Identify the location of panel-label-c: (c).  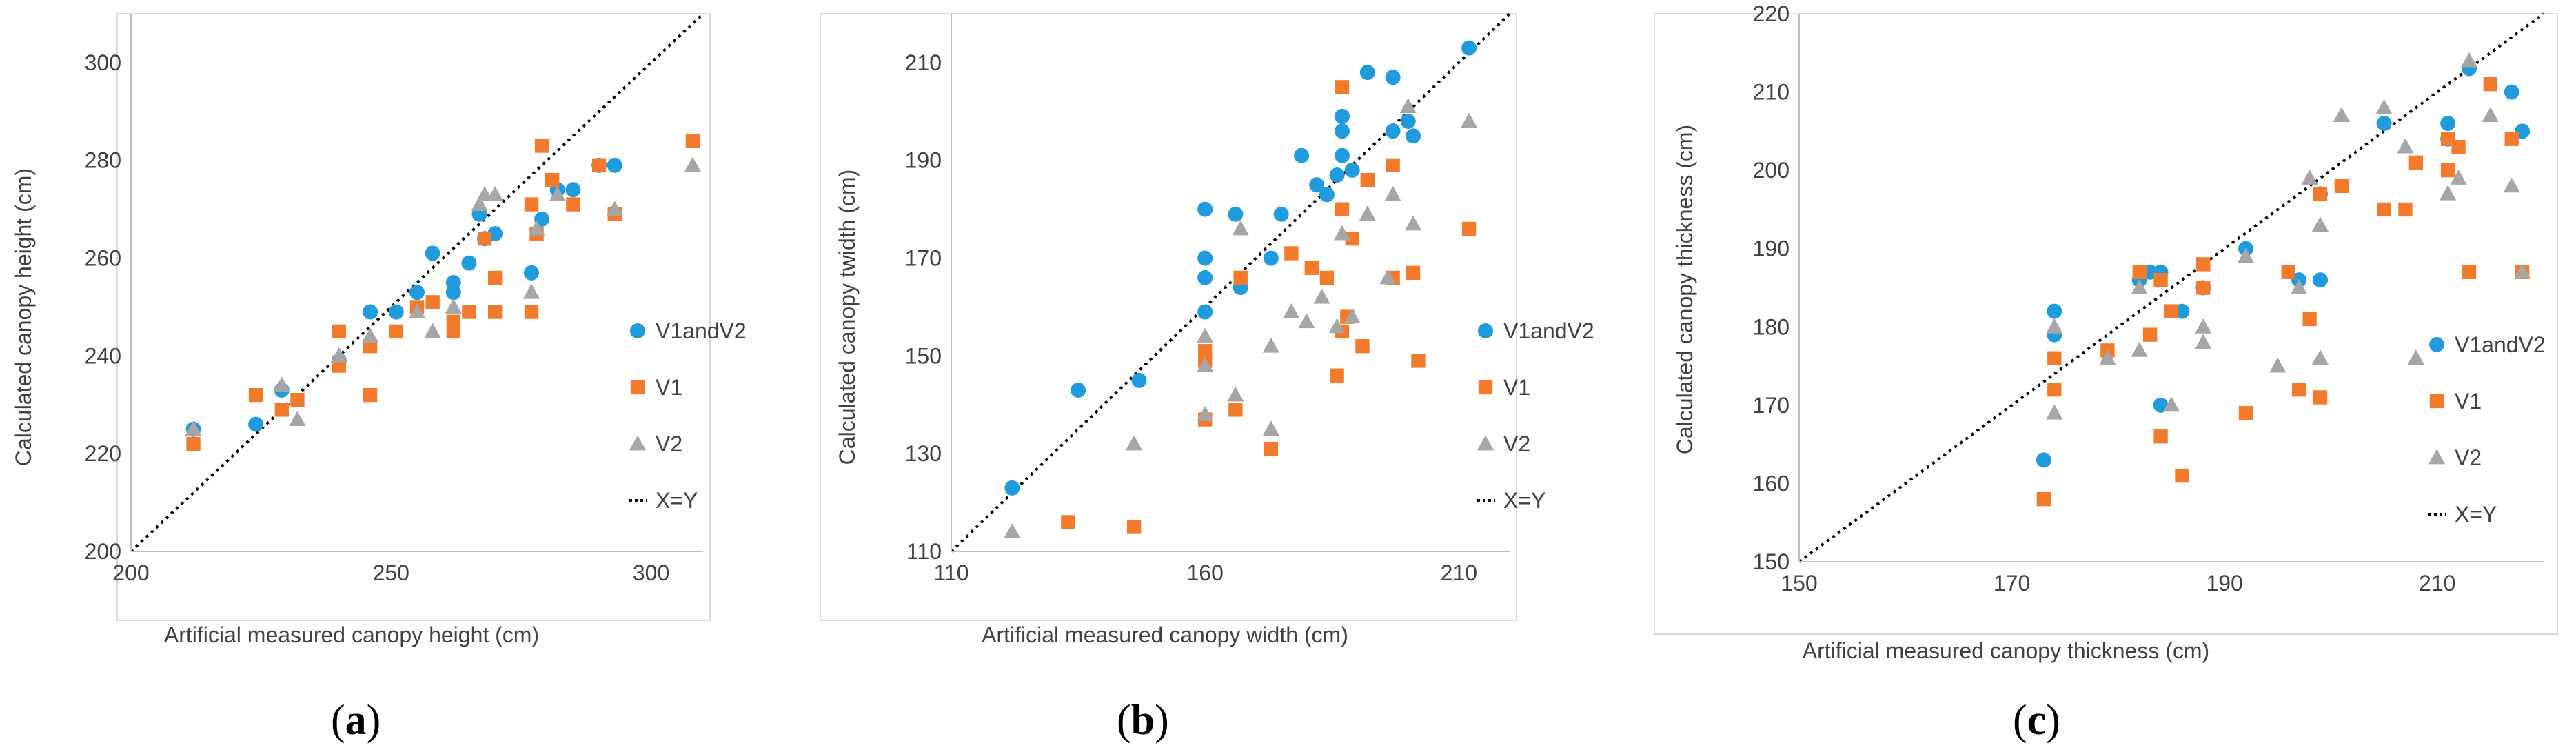
(2036, 720).